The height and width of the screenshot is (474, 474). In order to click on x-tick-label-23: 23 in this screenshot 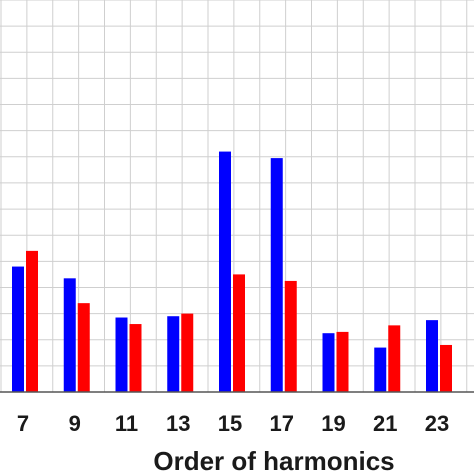, I will do `click(437, 423)`.